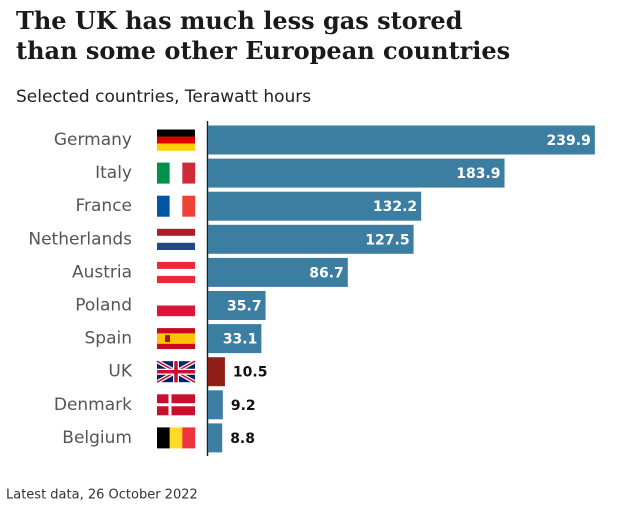 This screenshot has width=620, height=508. What do you see at coordinates (569, 141) in the screenshot?
I see `value-label: 239.9` at bounding box center [569, 141].